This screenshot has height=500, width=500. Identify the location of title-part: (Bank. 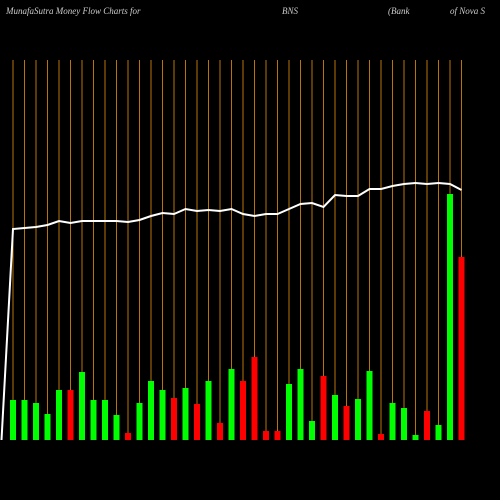
(399, 11).